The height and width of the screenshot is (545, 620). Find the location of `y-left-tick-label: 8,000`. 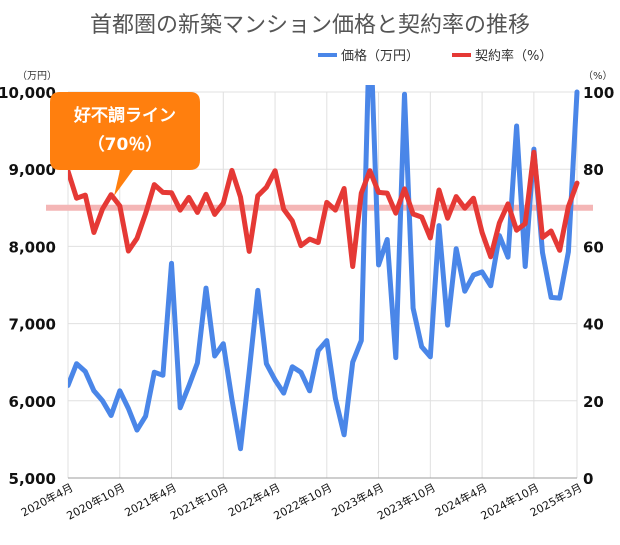

y-left-tick-label: 8,000 is located at coordinates (32, 247).